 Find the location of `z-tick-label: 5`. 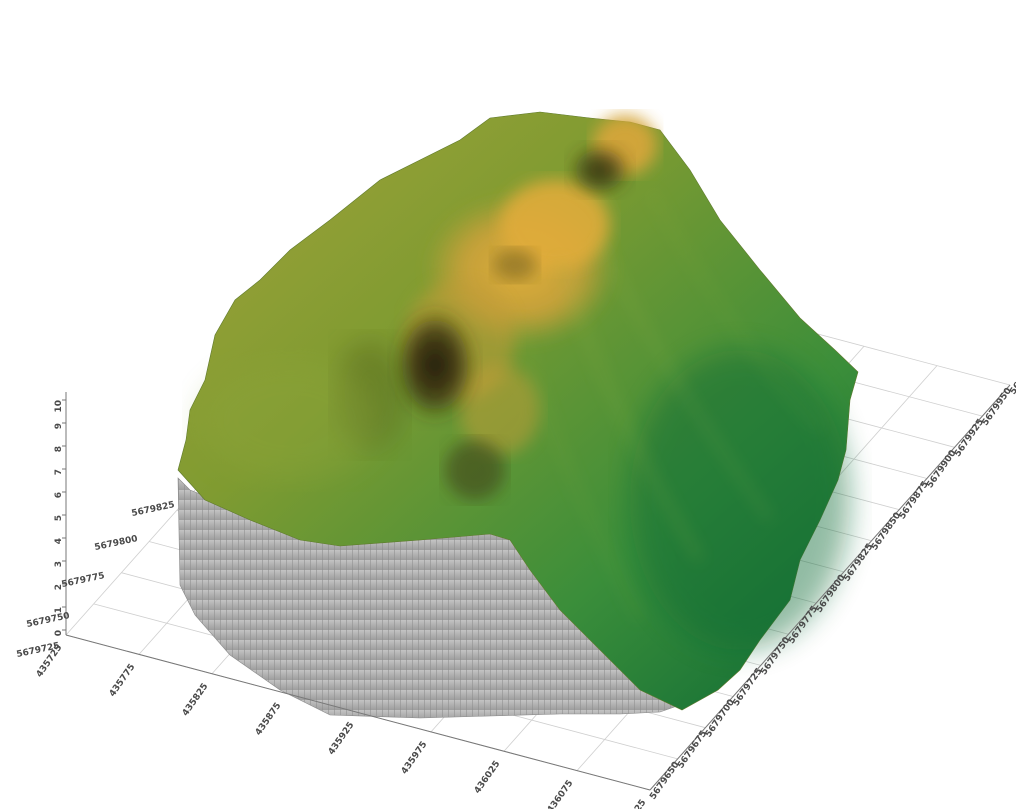

z-tick-label: 5 is located at coordinates (59, 518).